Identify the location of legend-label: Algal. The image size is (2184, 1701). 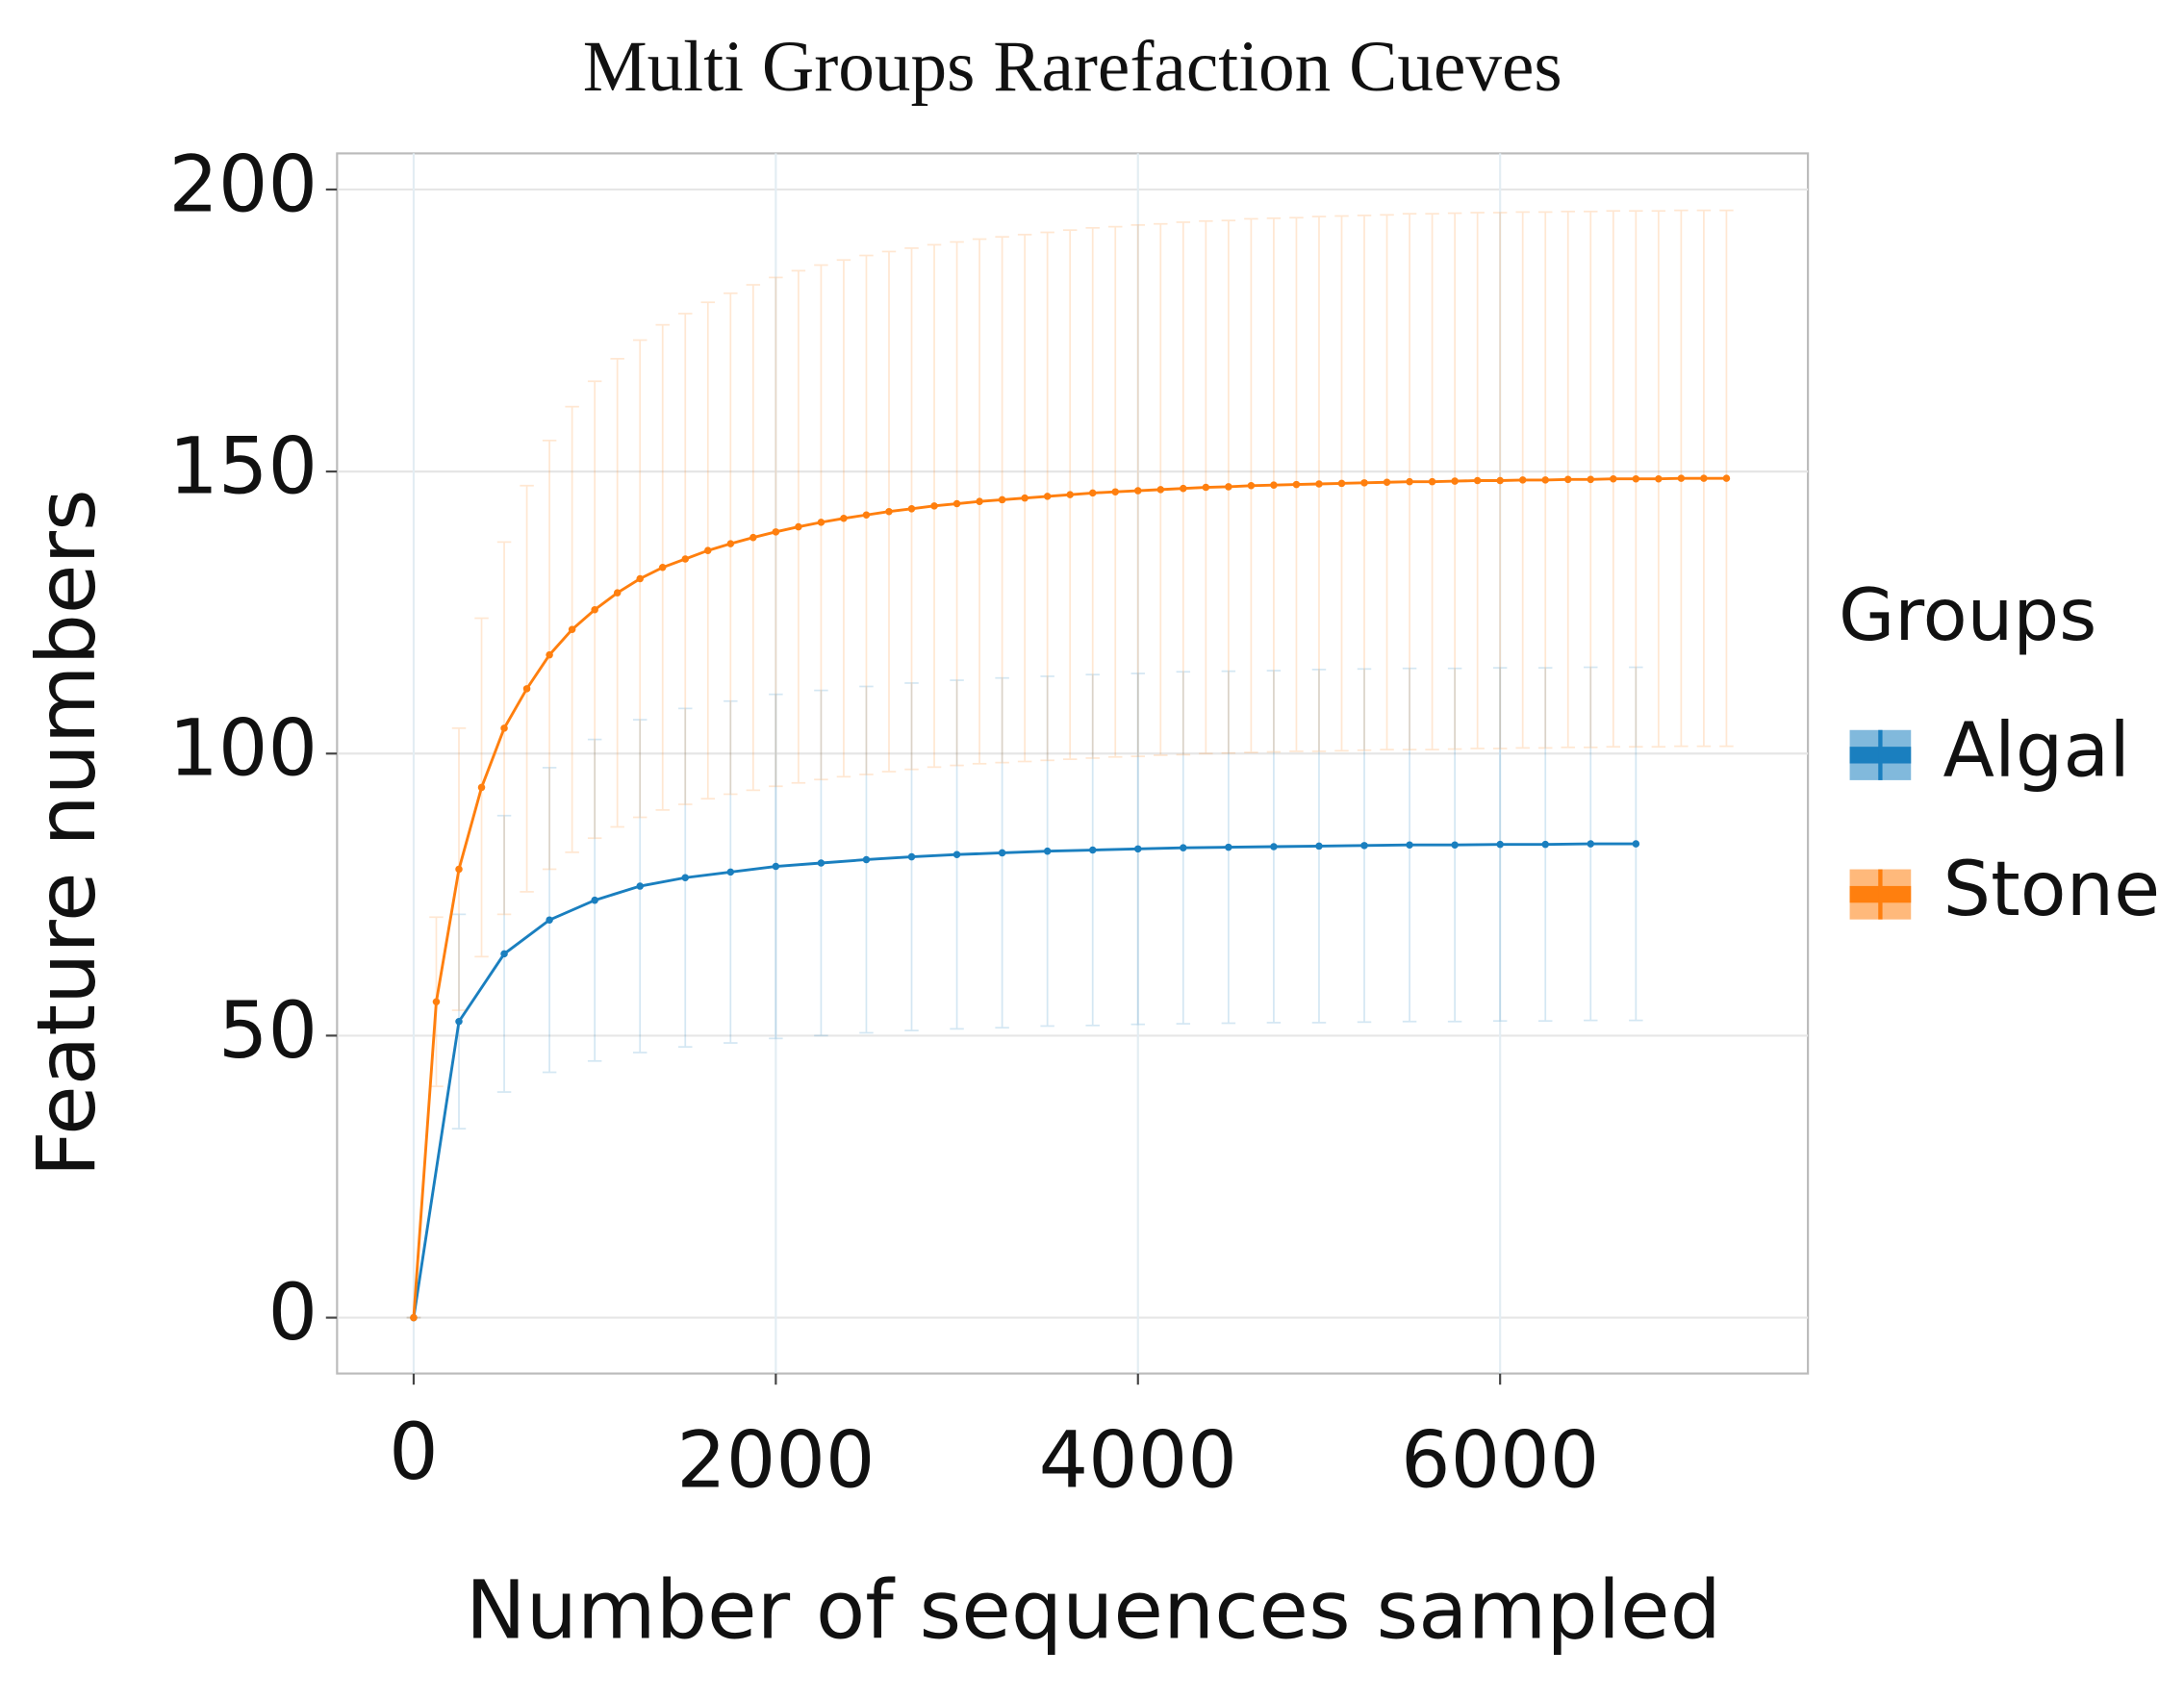
(2037, 750).